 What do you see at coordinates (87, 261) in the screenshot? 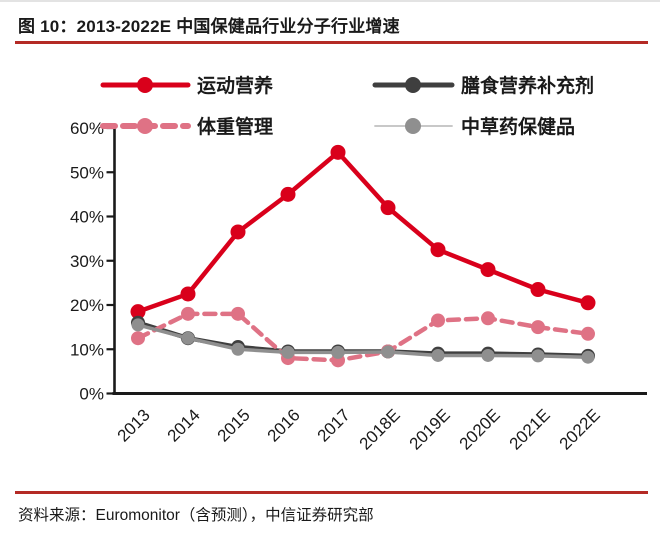
I see `y-tick-label: 30%` at bounding box center [87, 261].